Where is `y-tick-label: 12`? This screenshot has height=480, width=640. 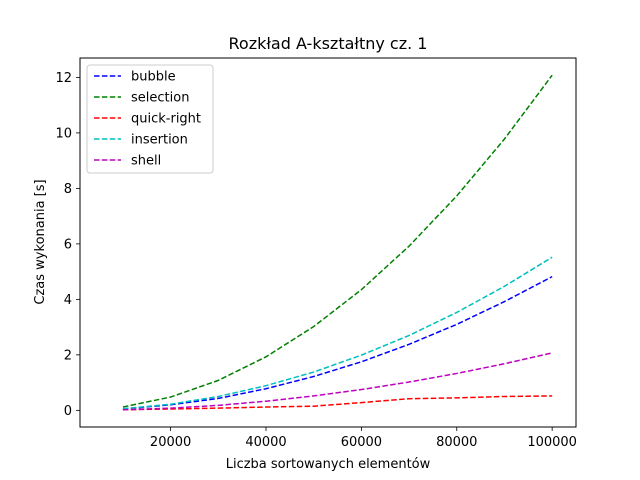
y-tick-label: 12 is located at coordinates (63, 78).